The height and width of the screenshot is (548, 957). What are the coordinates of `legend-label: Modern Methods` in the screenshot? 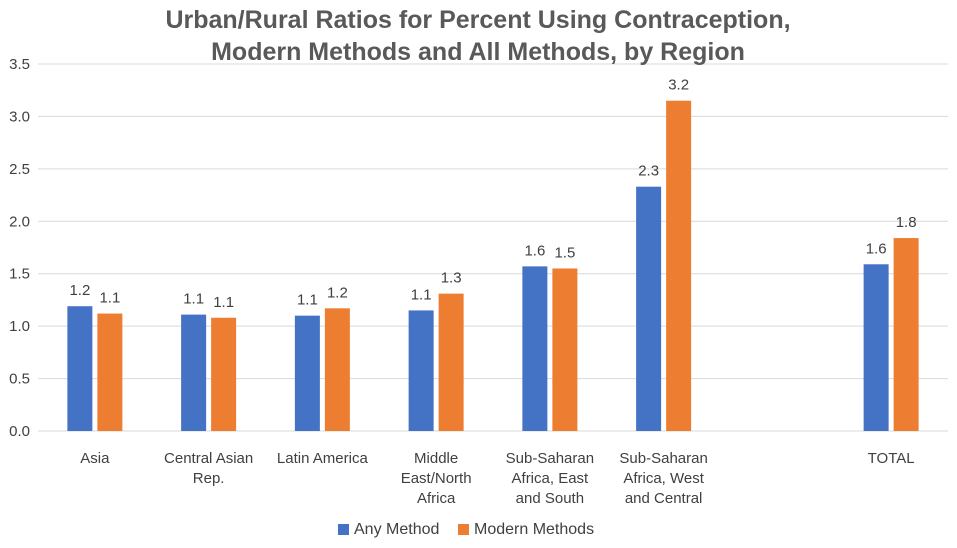 It's located at (534, 529).